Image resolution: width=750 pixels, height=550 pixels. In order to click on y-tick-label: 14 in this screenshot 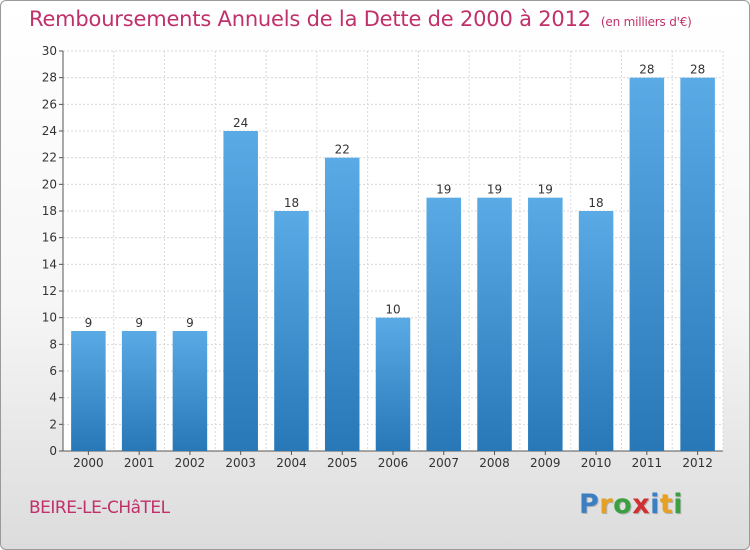, I will do `click(49, 264)`.